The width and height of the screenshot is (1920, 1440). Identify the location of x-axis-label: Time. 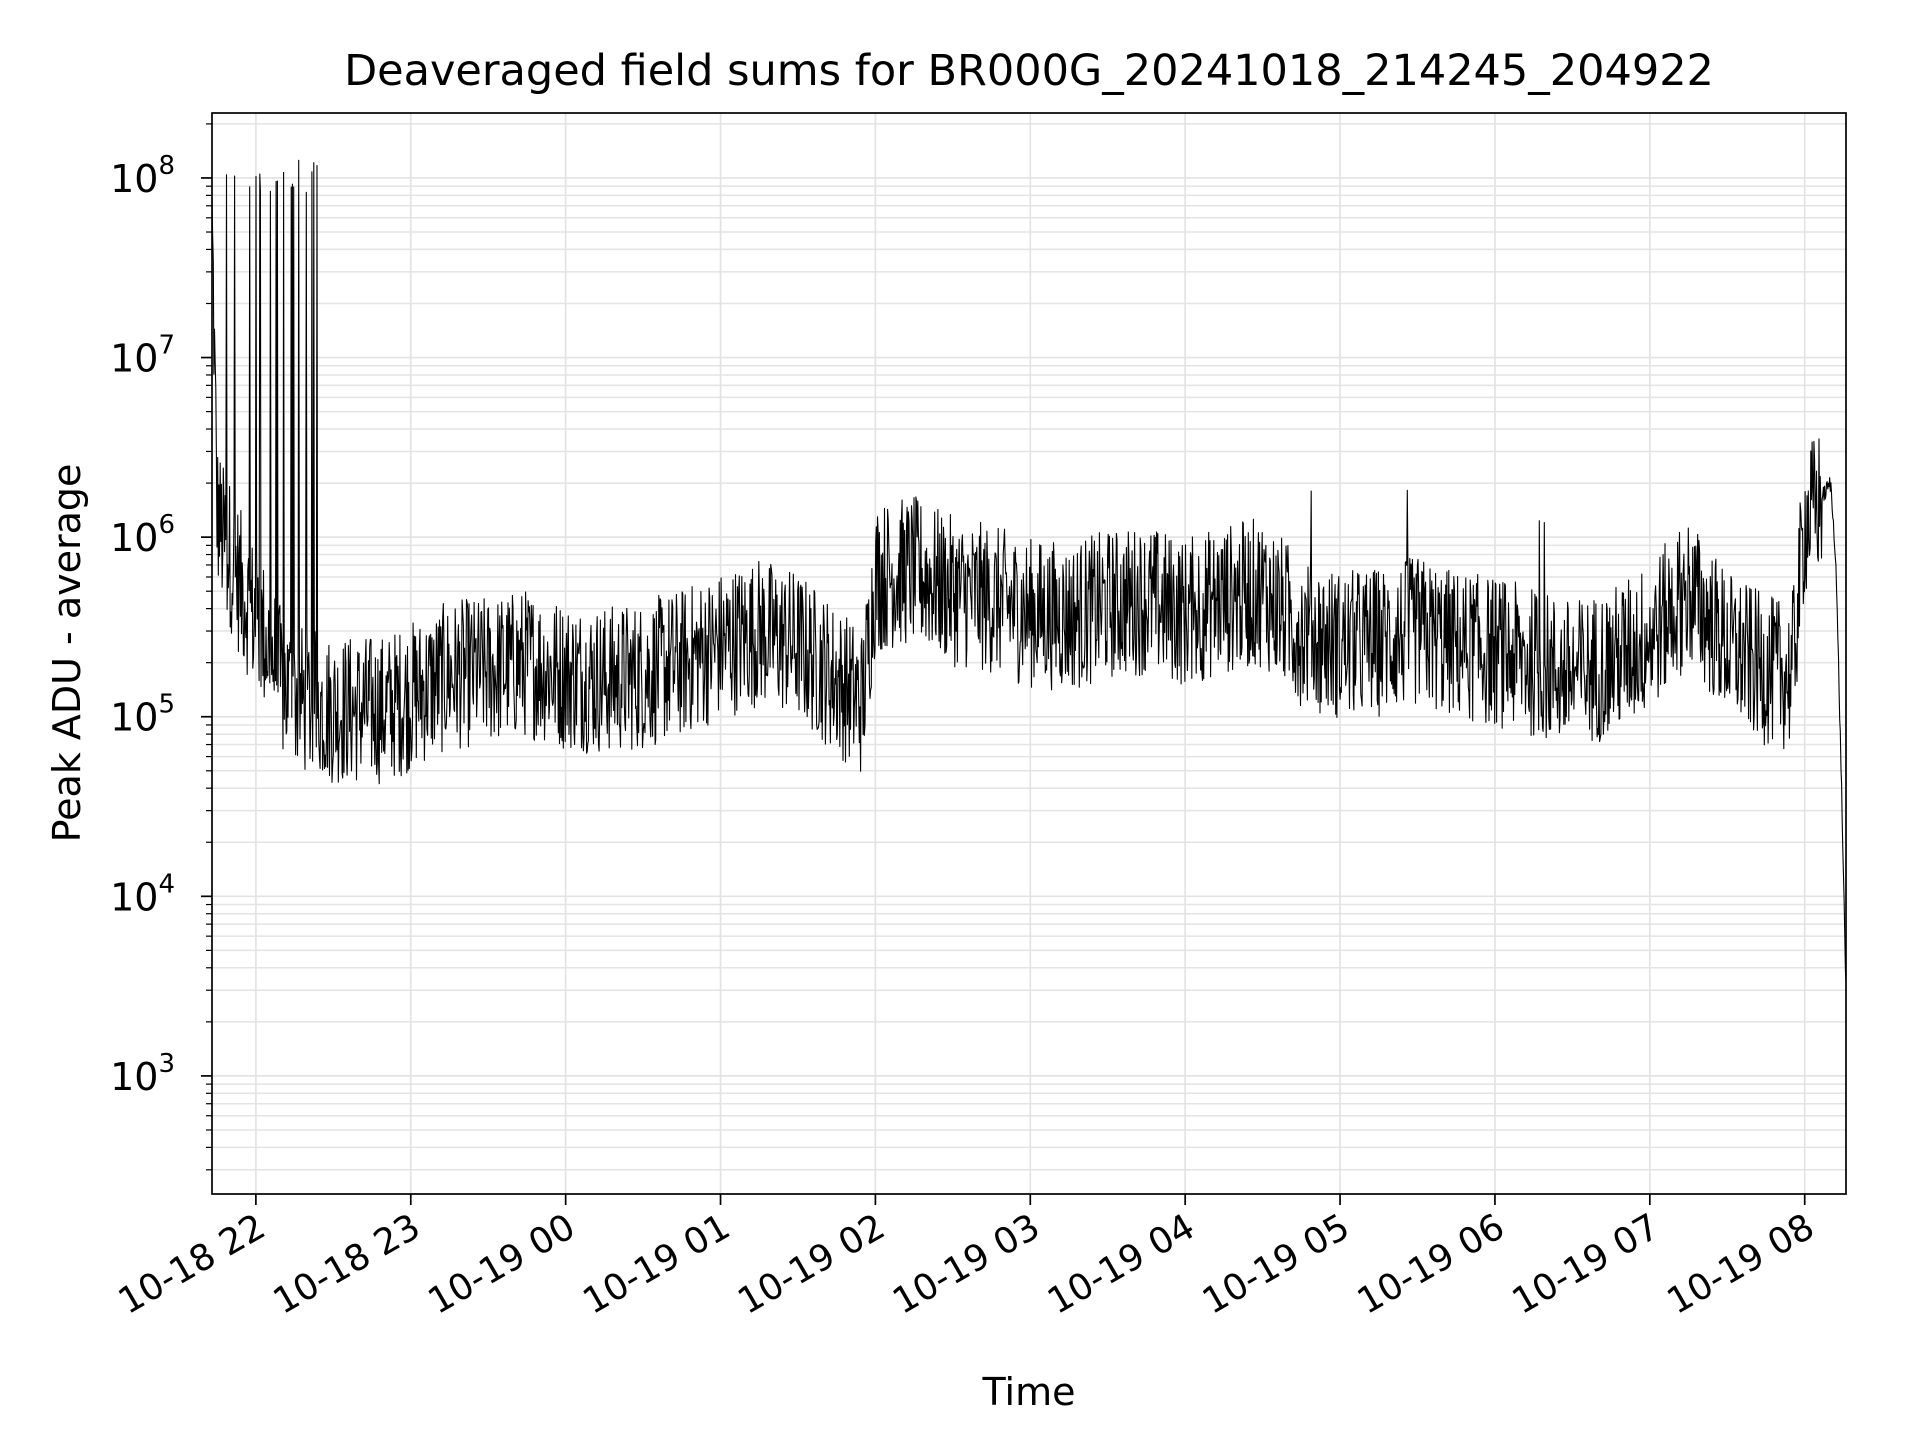
(1029, 1392).